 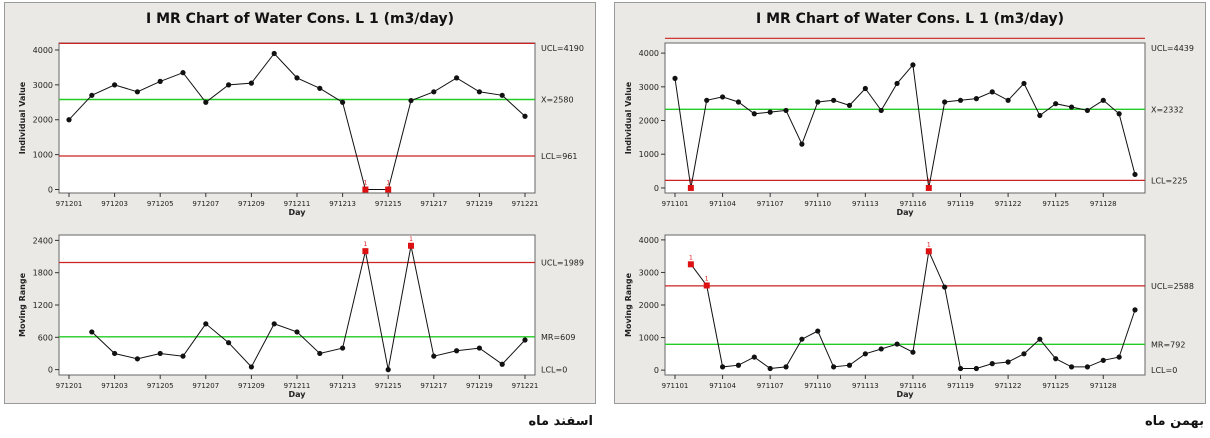 What do you see at coordinates (1172, 48) in the screenshot?
I see `ucl-label: UCL=4439` at bounding box center [1172, 48].